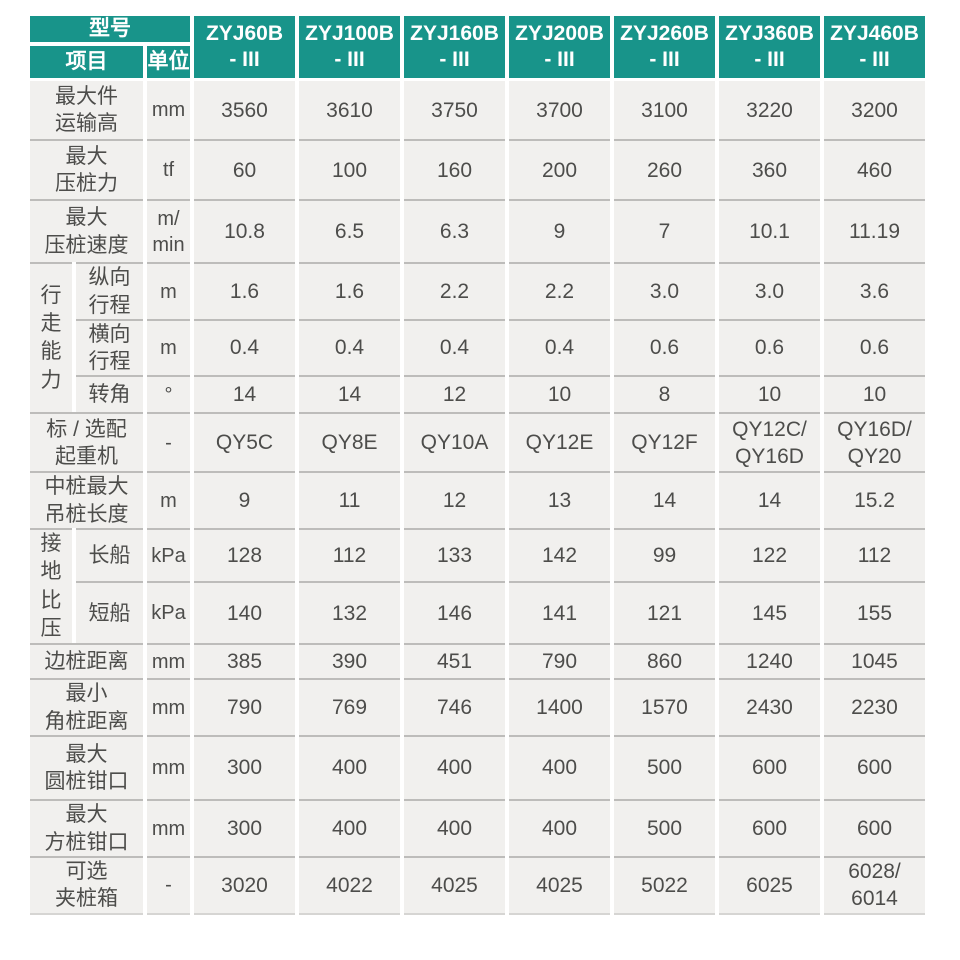 Image resolution: width=960 pixels, height=960 pixels. Describe the element at coordinates (86, 706) in the screenshot. I see `row-label: 最小 角桩距离` at that location.